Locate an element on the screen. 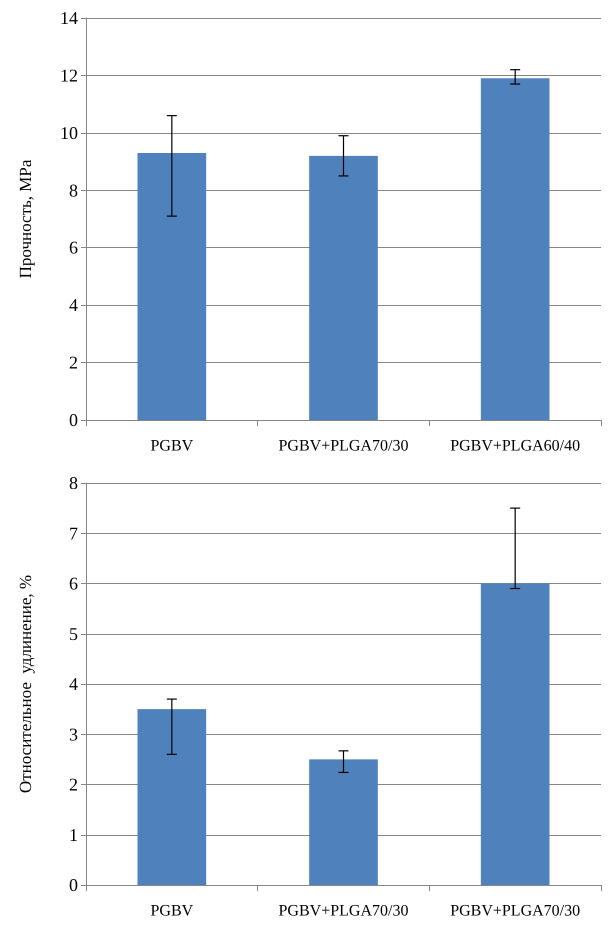 The height and width of the screenshot is (930, 609). x-tick-label: PGBV+PLGA60/40 is located at coordinates (515, 446).